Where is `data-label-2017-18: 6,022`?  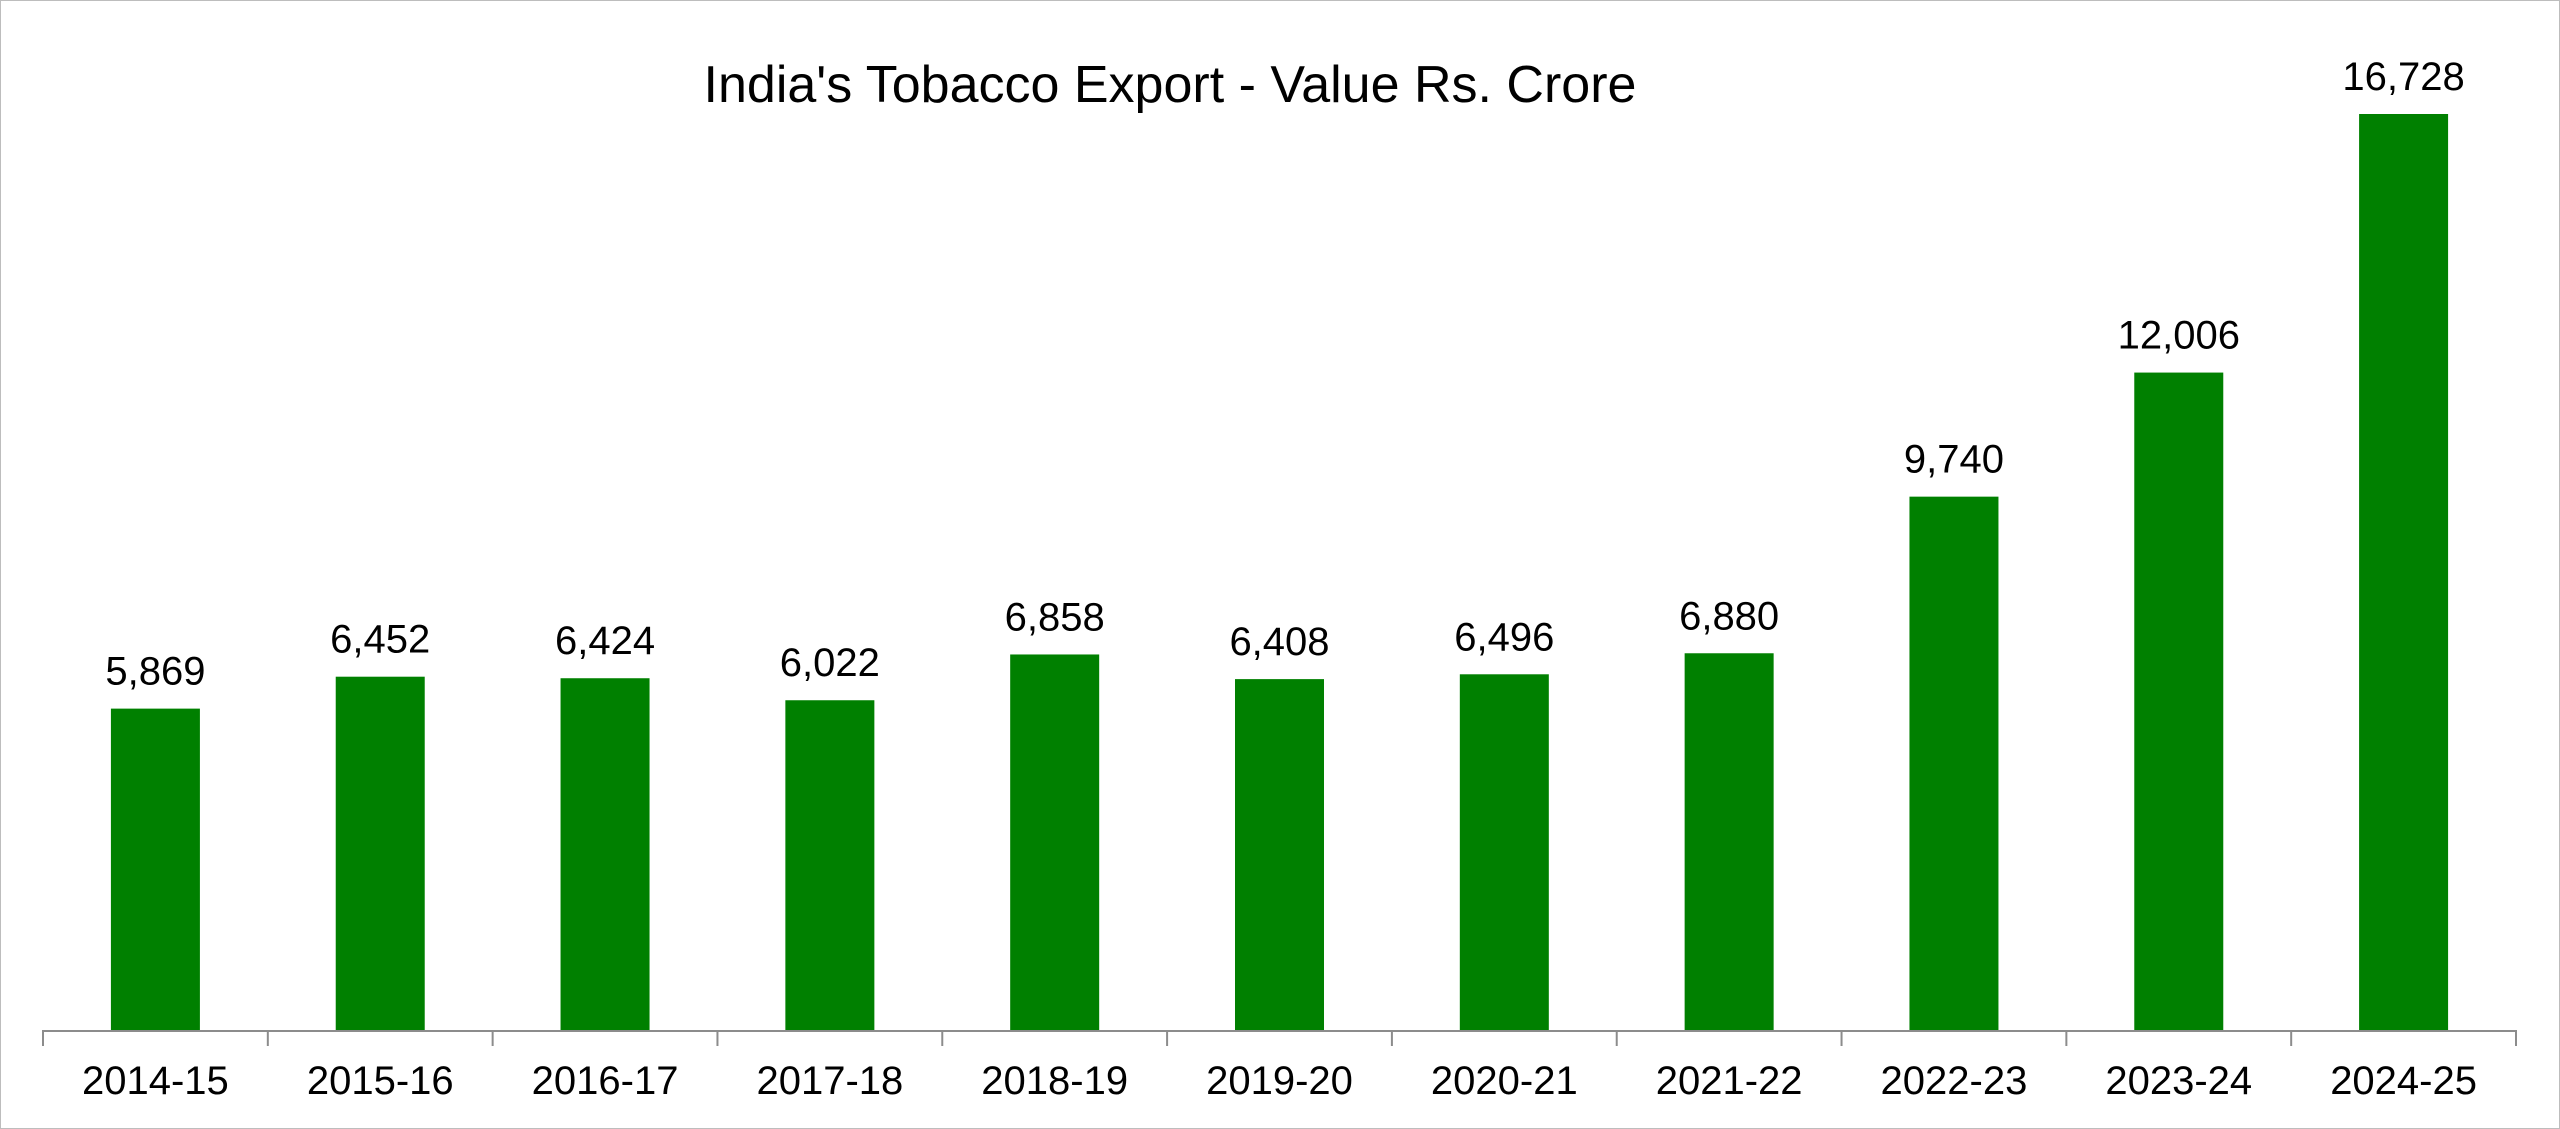
data-label-2017-18: 6,022 is located at coordinates (830, 663).